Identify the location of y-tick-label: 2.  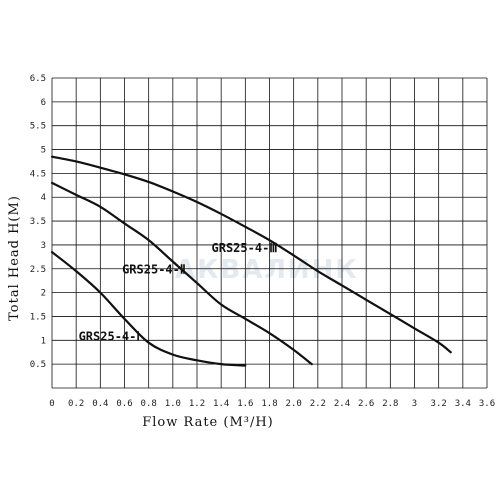
(43, 294).